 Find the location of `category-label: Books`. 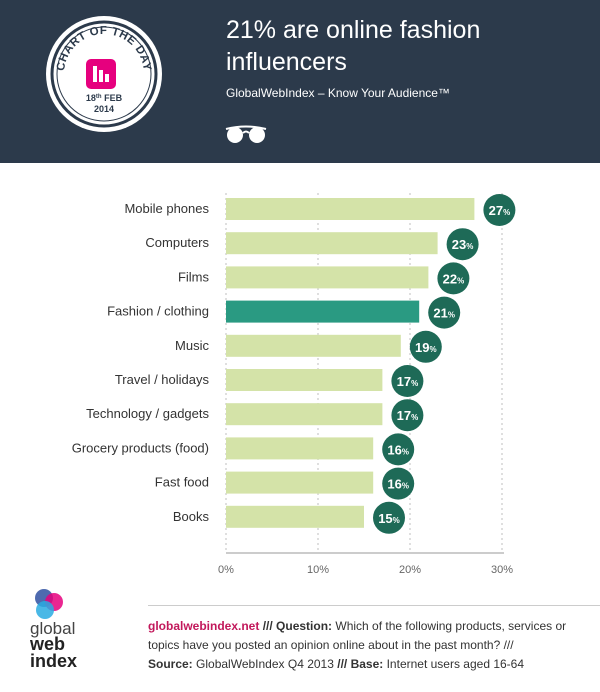

category-label: Books is located at coordinates (191, 516).